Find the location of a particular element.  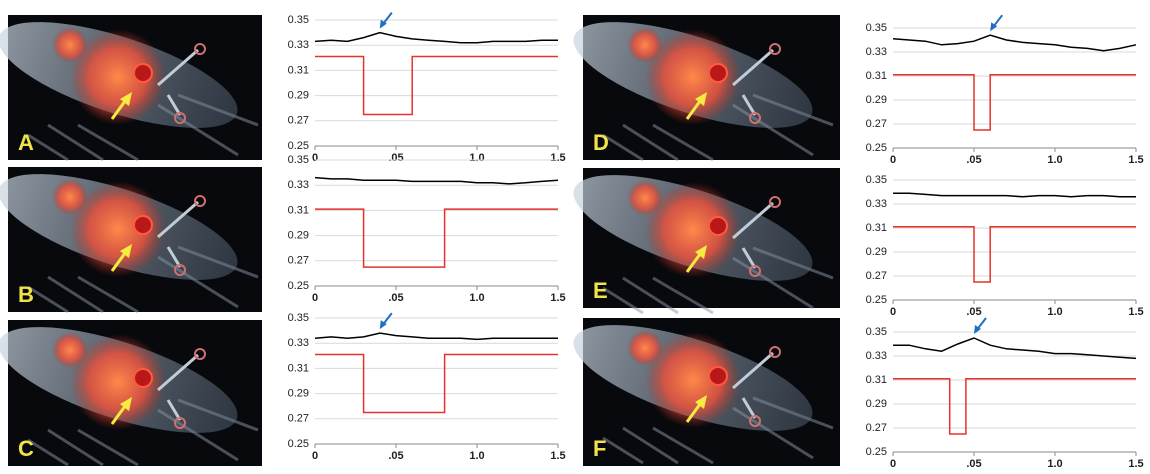

photo: D is located at coordinates (706, 88).